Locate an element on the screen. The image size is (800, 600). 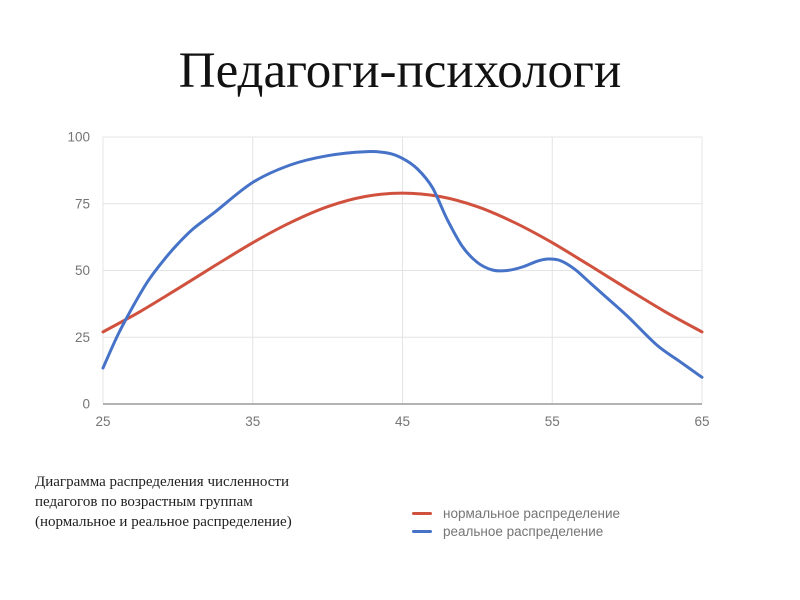
legend-swatch-blue-line is located at coordinates (422, 531).